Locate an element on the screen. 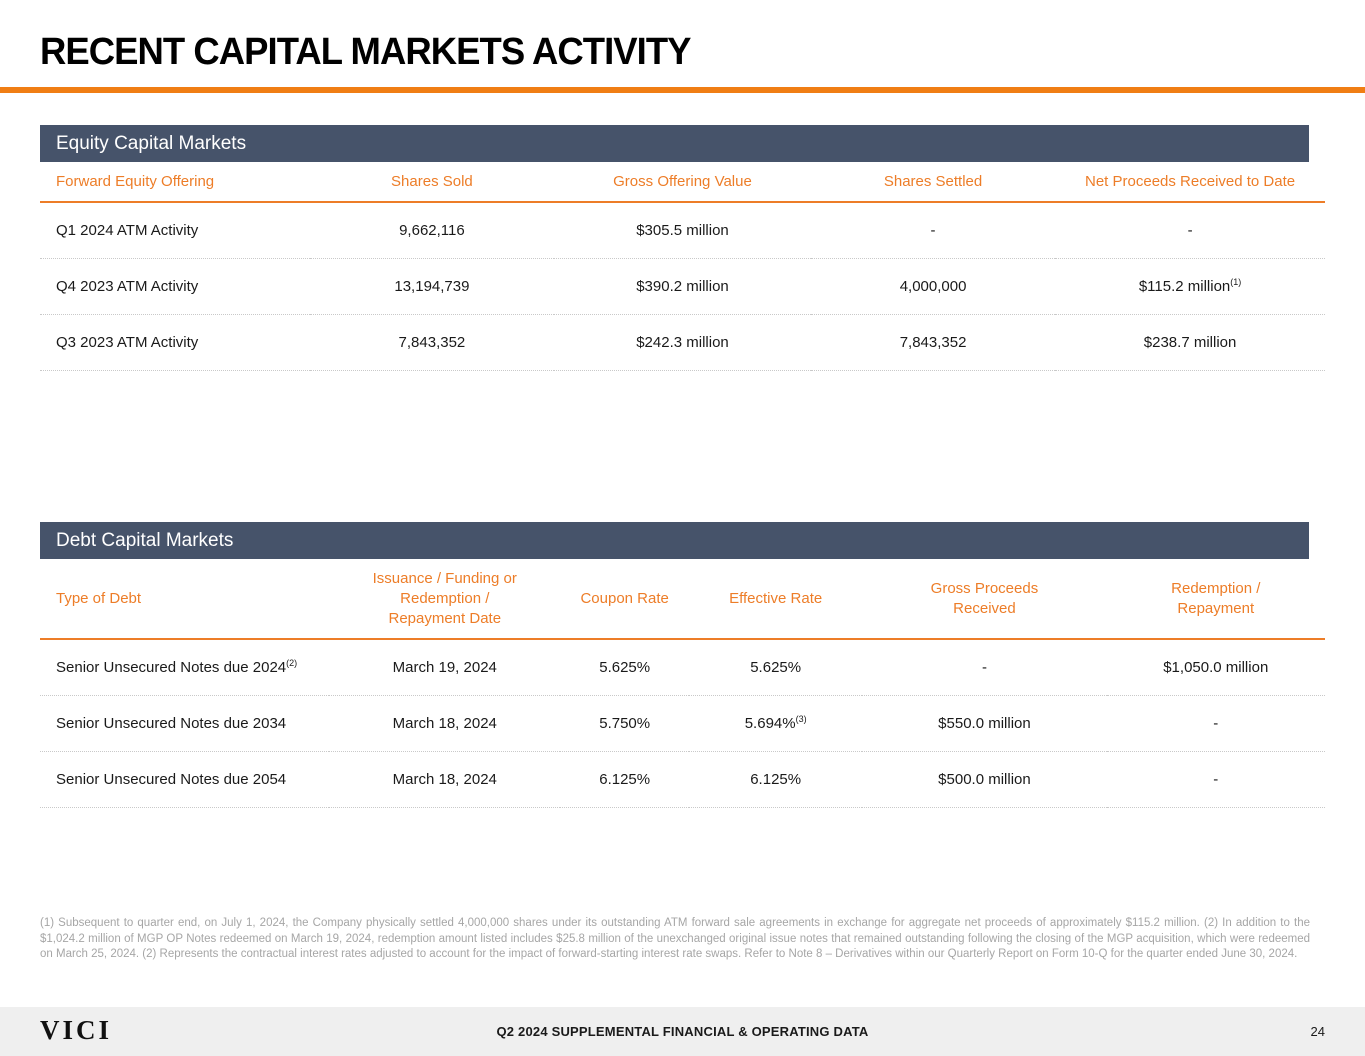 The height and width of the screenshot is (1056, 1365). table-cell: $115.2 million(1) is located at coordinates (1190, 286).